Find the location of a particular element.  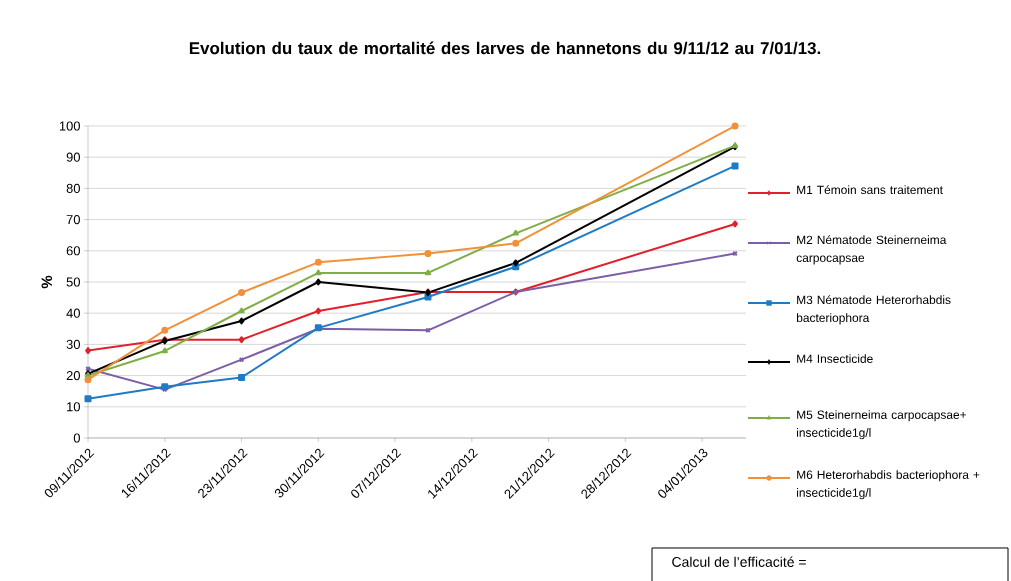

text: Calcul de l’efficacité = is located at coordinates (739, 561).